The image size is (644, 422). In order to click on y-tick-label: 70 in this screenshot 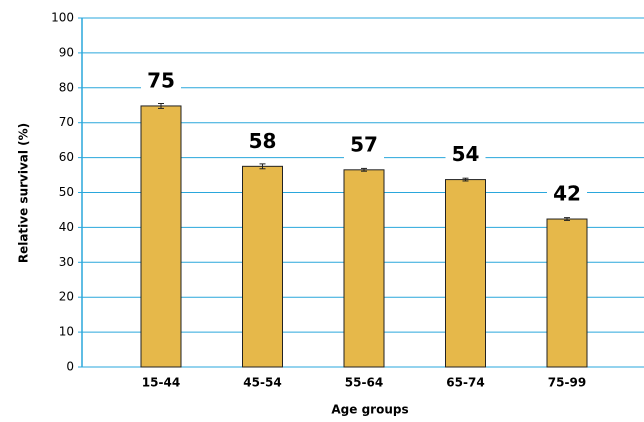, I will do `click(66, 122)`.